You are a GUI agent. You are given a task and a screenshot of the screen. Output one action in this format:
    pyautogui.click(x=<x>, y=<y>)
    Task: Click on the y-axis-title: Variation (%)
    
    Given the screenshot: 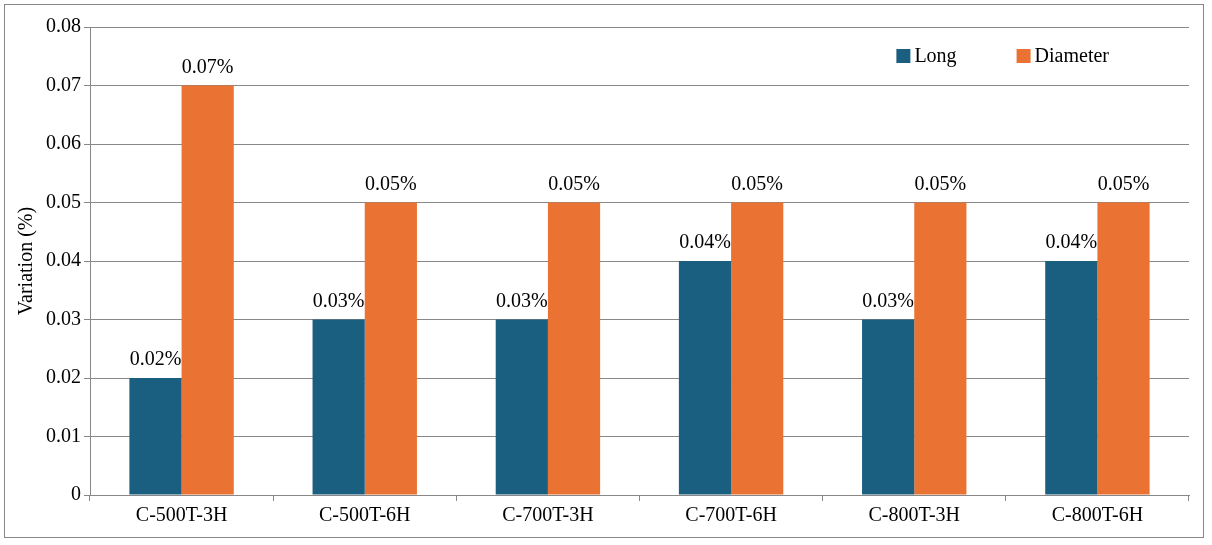 What is the action you would take?
    pyautogui.click(x=26, y=261)
    